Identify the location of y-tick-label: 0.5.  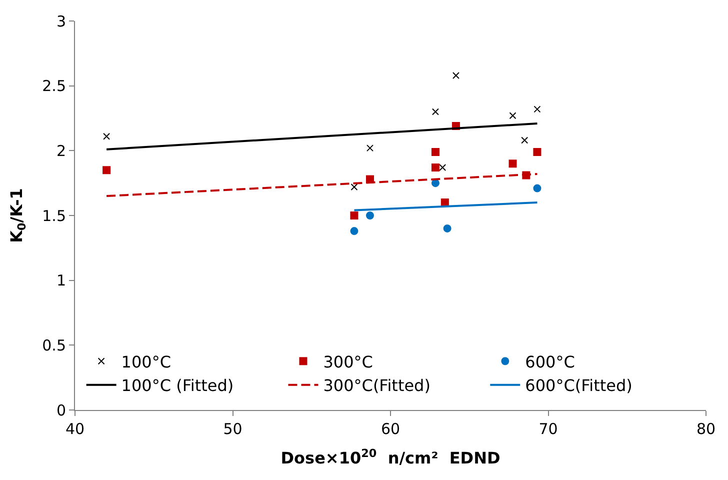
(54, 345).